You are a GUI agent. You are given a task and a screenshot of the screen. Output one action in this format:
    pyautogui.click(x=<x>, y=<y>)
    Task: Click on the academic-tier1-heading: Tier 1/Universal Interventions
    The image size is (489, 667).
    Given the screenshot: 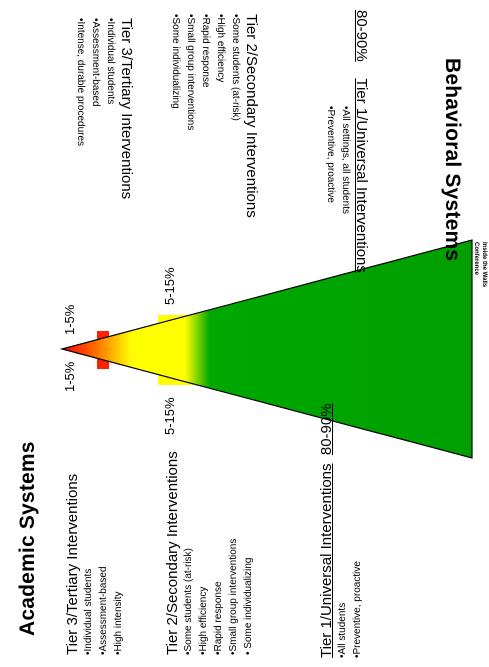 What is the action you would take?
    pyautogui.click(x=326, y=560)
    